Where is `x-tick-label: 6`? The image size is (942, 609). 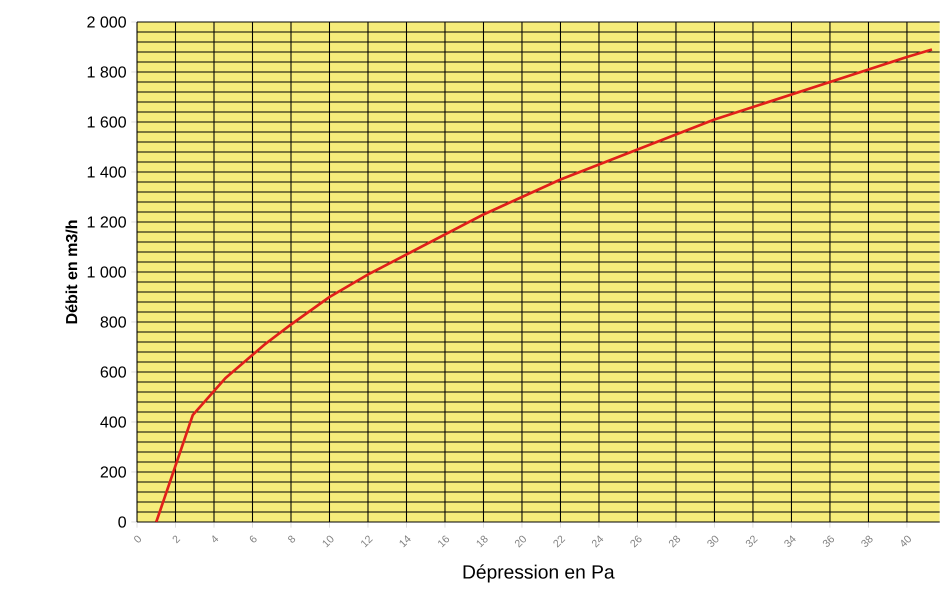
x-tick-label: 6 is located at coordinates (253, 539).